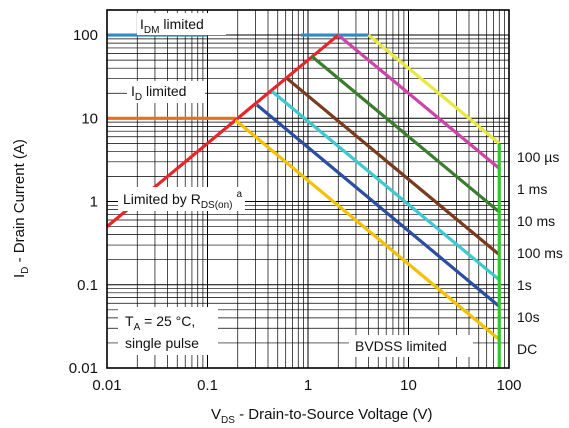 The height and width of the screenshot is (428, 569). What do you see at coordinates (160, 323) in the screenshot?
I see `ta-label: TA = 25 °C,` at bounding box center [160, 323].